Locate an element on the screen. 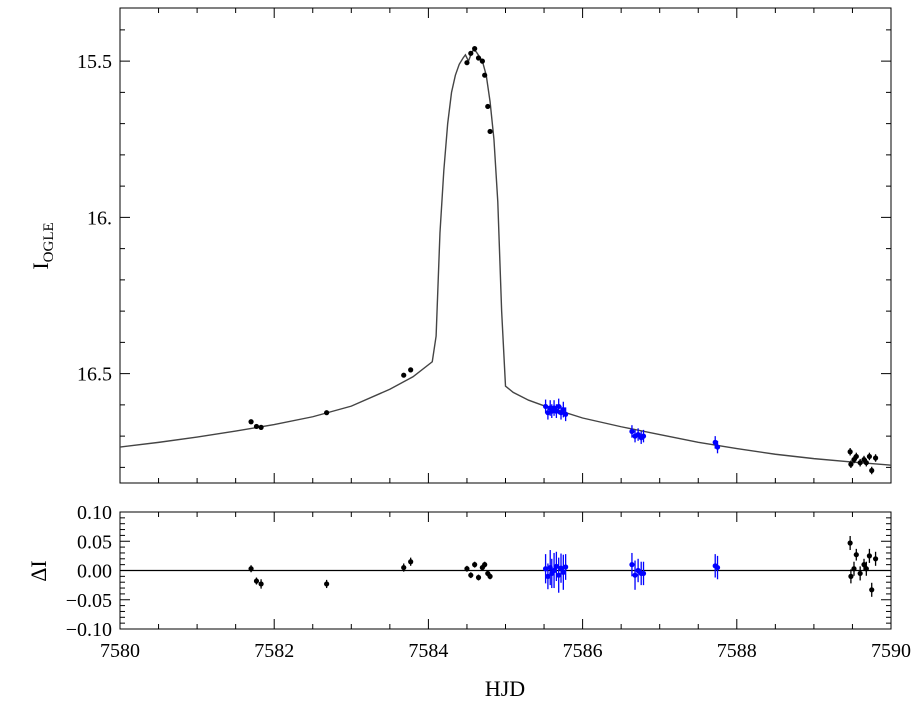 The width and height of the screenshot is (920, 705). x-tick-label: 7590 is located at coordinates (891, 651).